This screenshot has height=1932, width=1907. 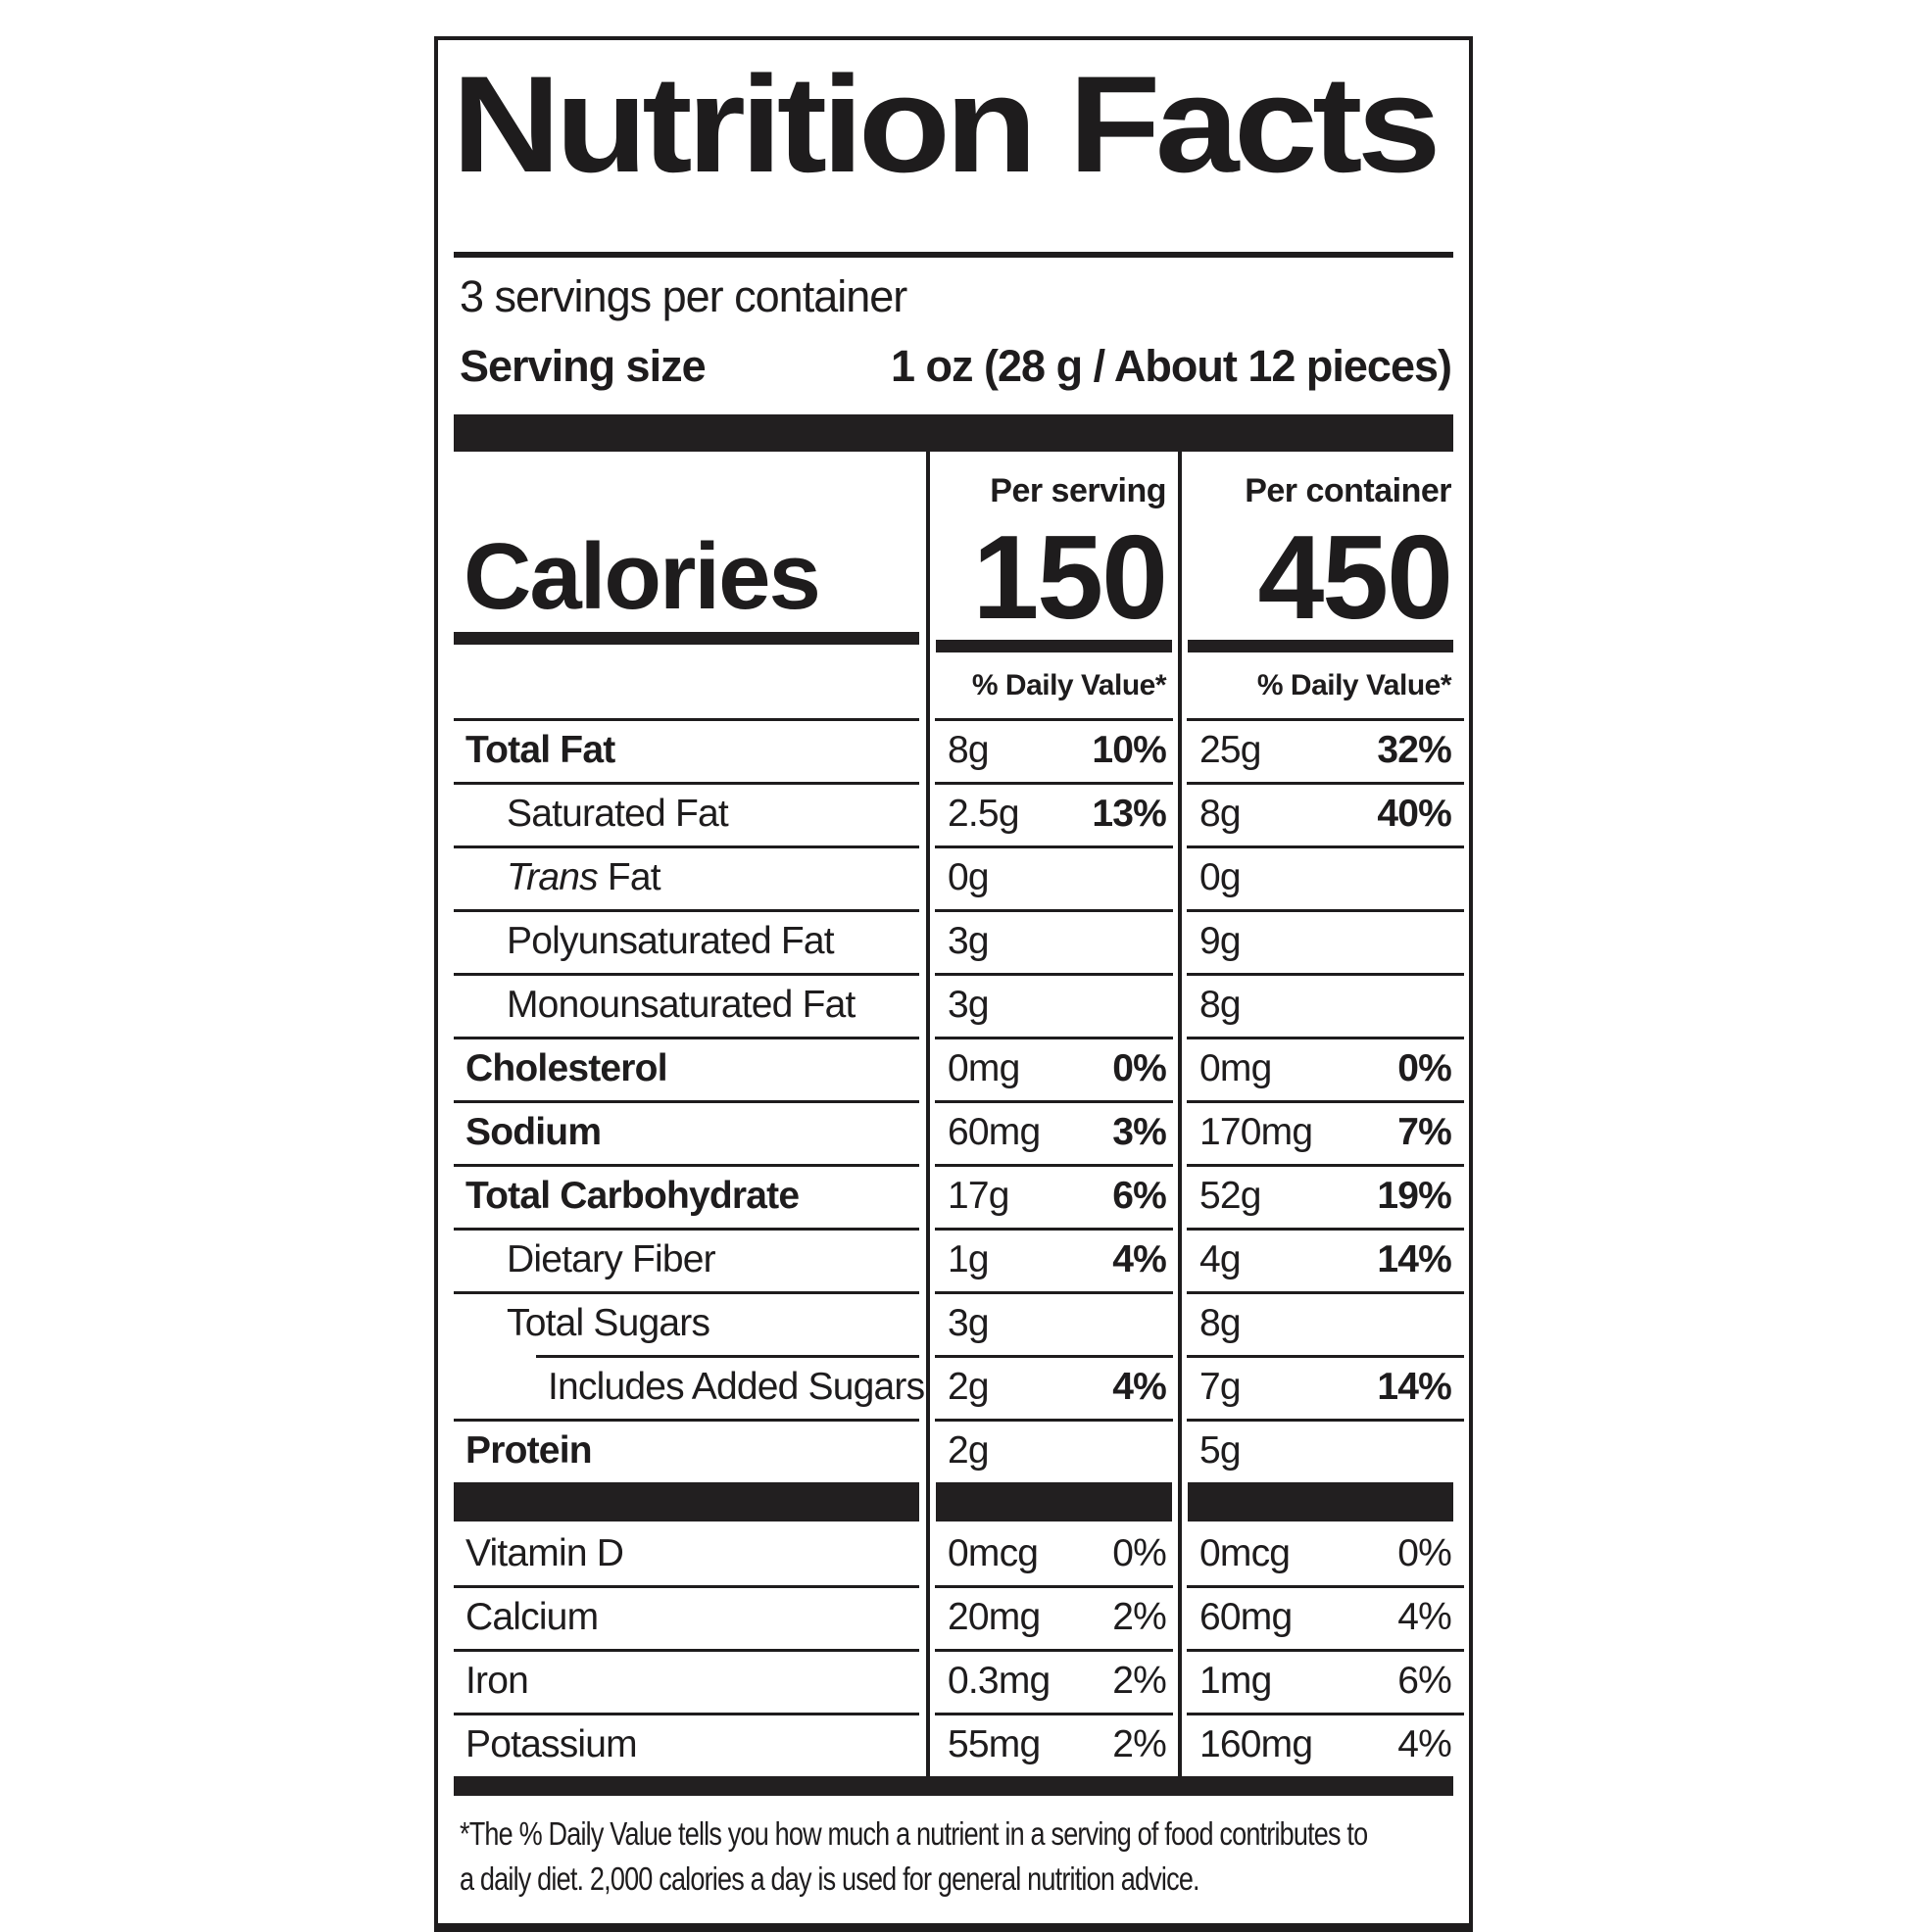 I want to click on nutrient-name-cell: Total Sugars, so click(x=682, y=1323).